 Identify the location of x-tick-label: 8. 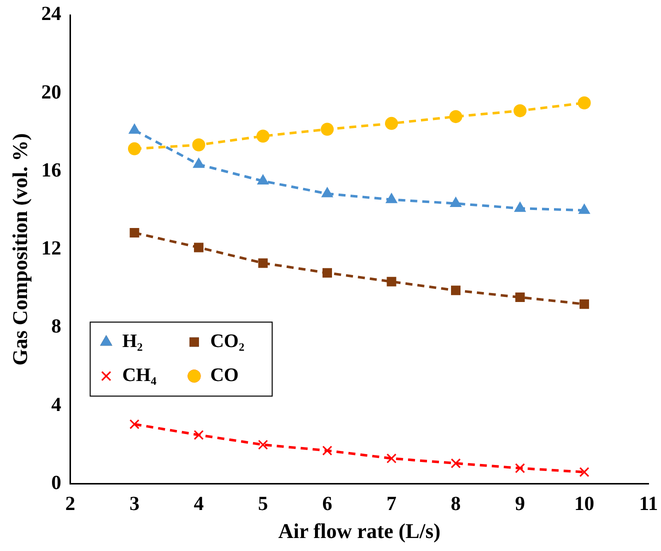
(455, 503).